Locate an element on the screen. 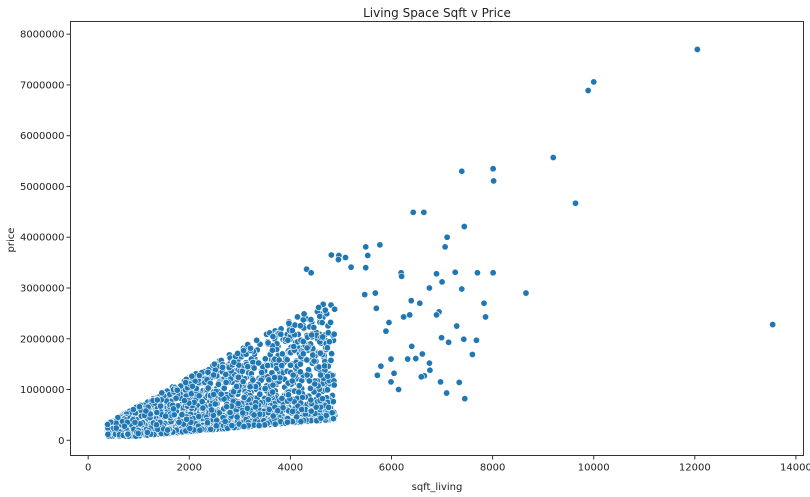 This screenshot has width=810, height=497. x-tick-label: 0 is located at coordinates (88, 468).